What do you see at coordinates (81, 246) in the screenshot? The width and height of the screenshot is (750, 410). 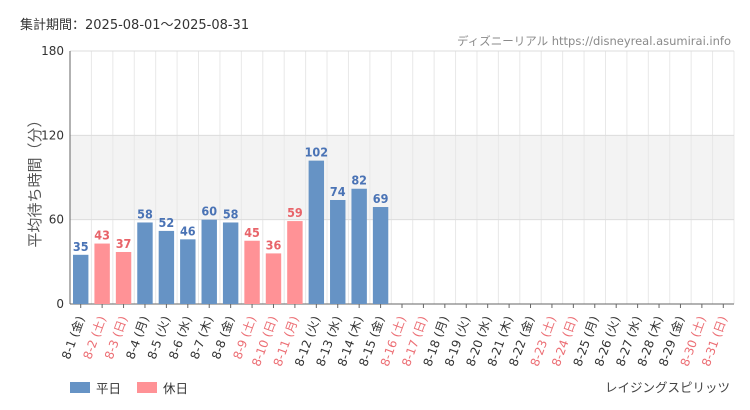 I see `bar-value-label: 35` at bounding box center [81, 246].